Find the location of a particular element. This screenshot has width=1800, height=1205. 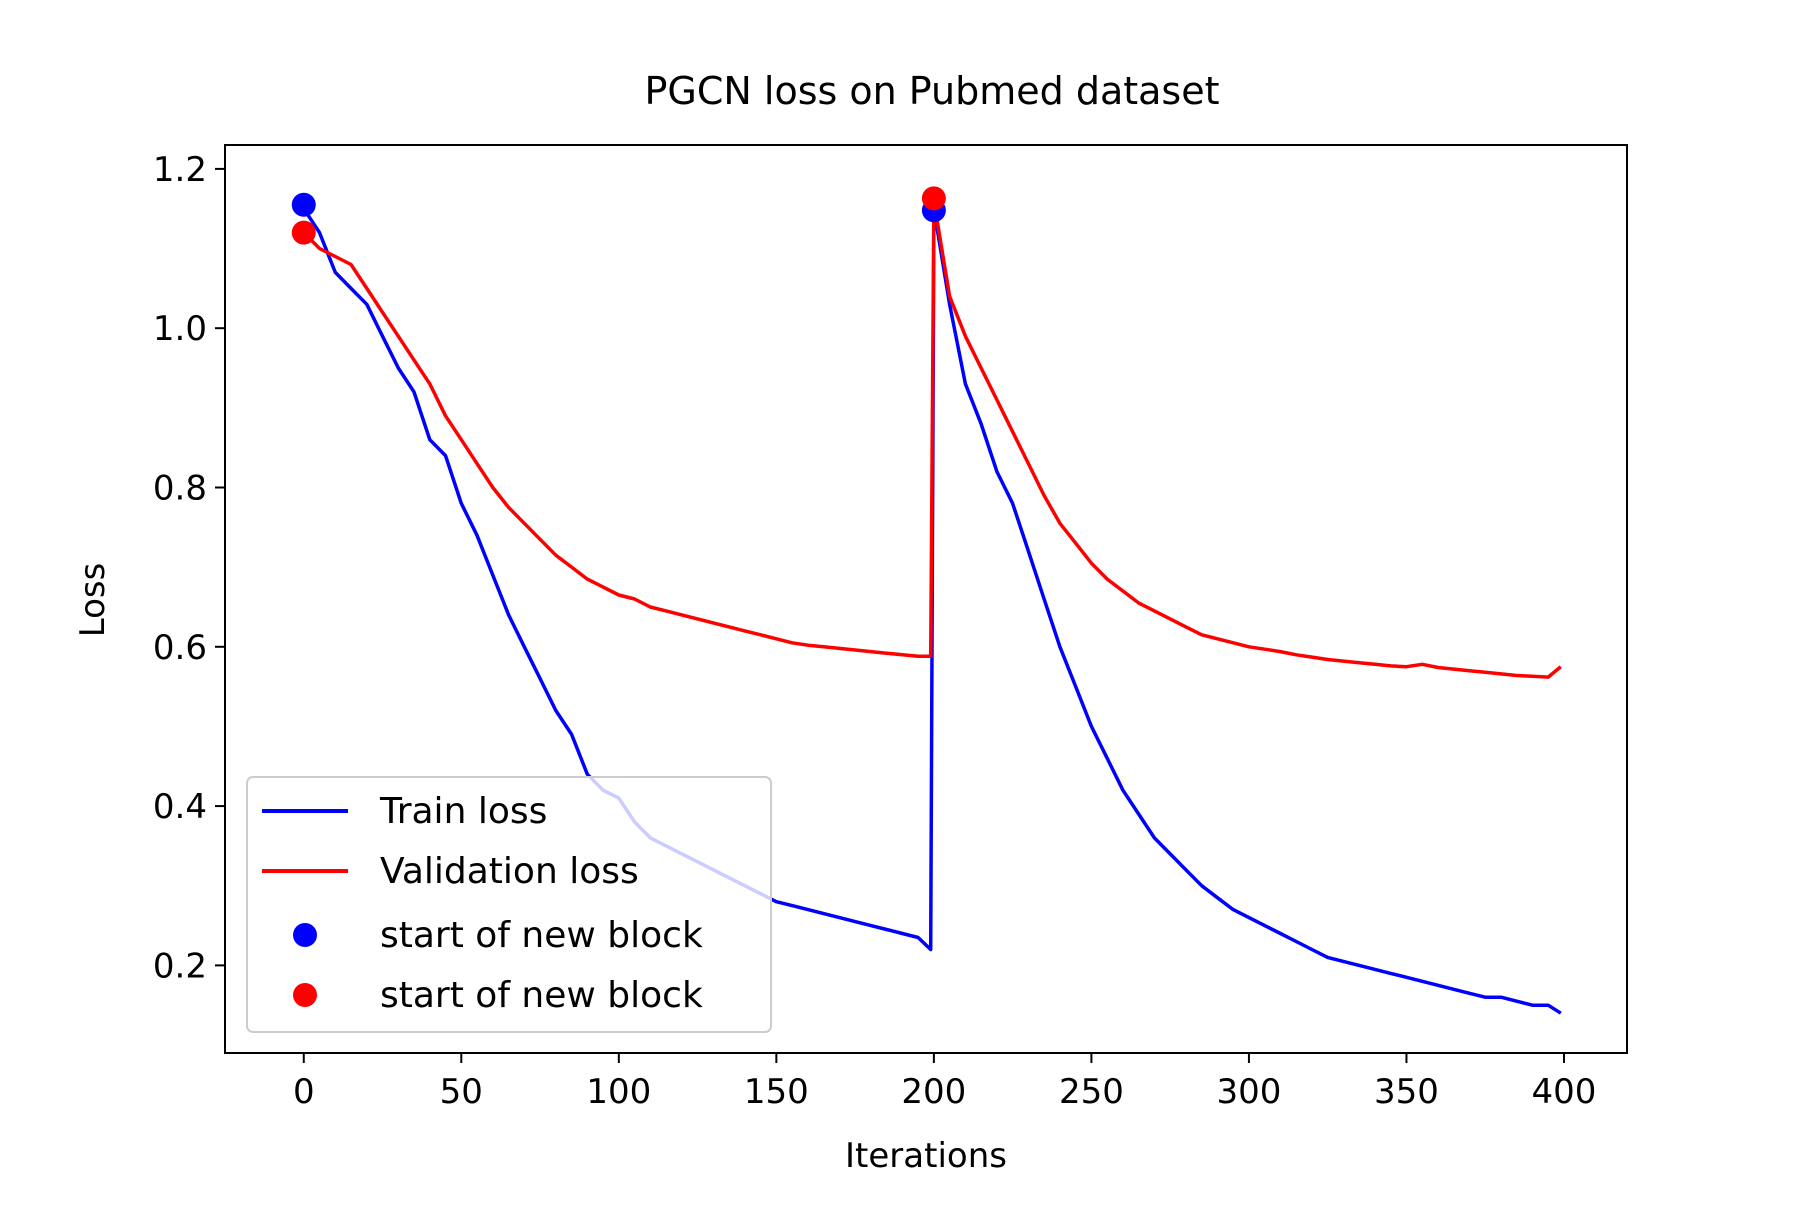

chart-title: PGCN loss on Pubmed dataset is located at coordinates (931, 91).